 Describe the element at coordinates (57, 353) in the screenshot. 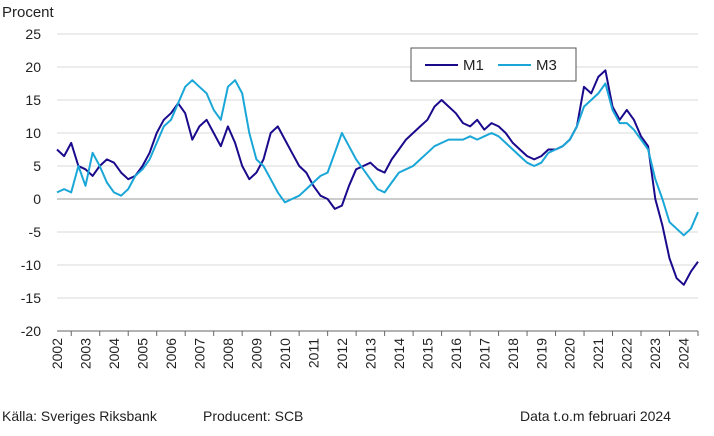

I see `x-tick-label: 2002` at that location.